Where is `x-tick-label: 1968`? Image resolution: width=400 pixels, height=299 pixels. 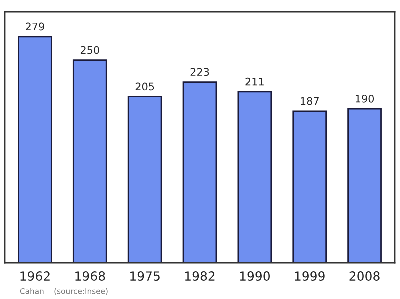 x-tick-label: 1968 is located at coordinates (91, 277).